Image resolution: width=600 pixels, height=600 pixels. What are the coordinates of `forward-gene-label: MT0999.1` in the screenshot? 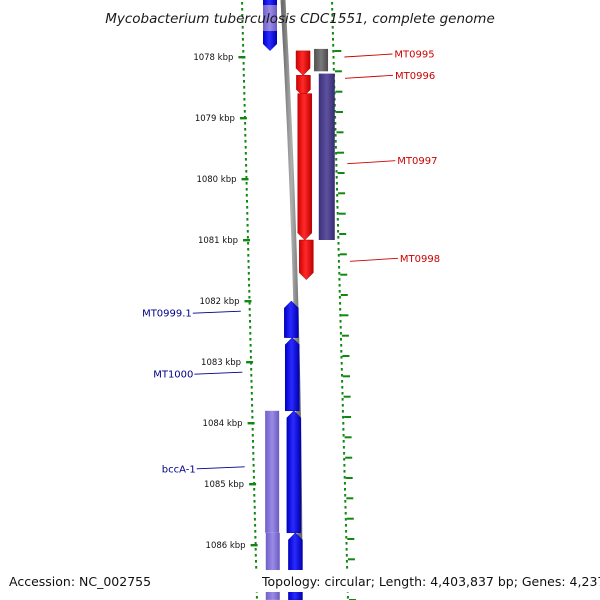 It's located at (167, 314).